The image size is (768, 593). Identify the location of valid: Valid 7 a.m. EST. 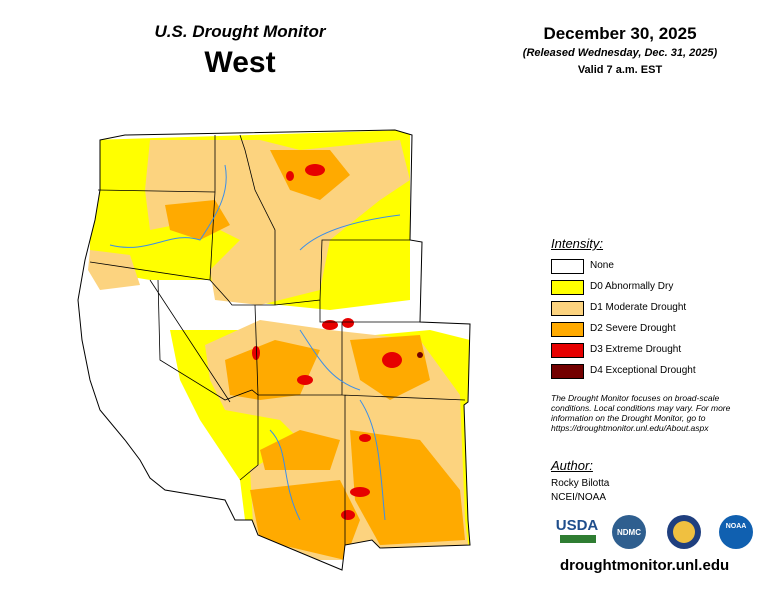
(620, 70).